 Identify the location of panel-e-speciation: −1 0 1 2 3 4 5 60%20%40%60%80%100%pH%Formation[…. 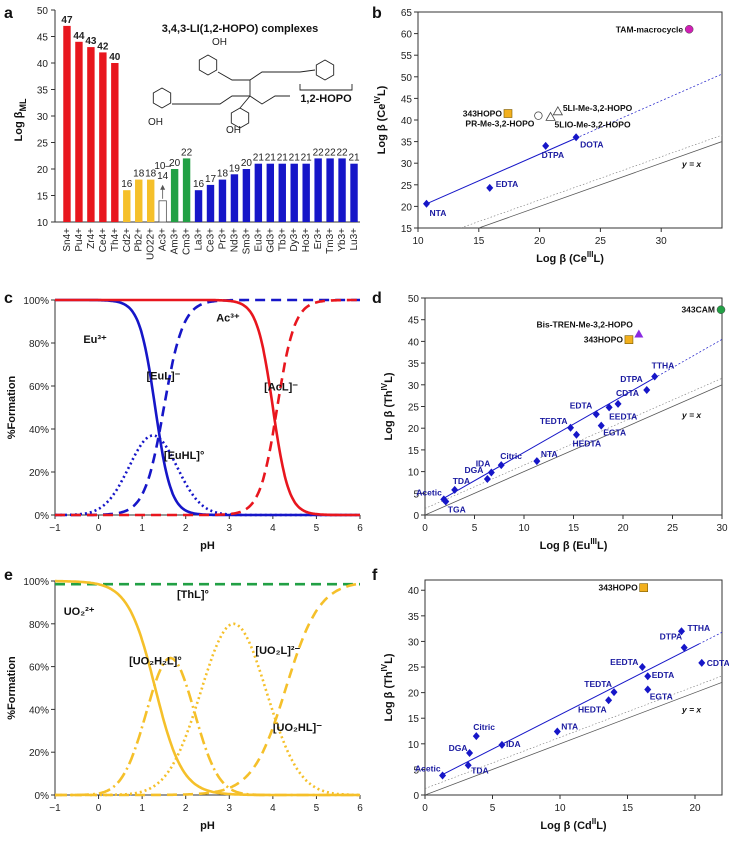
(184, 704).